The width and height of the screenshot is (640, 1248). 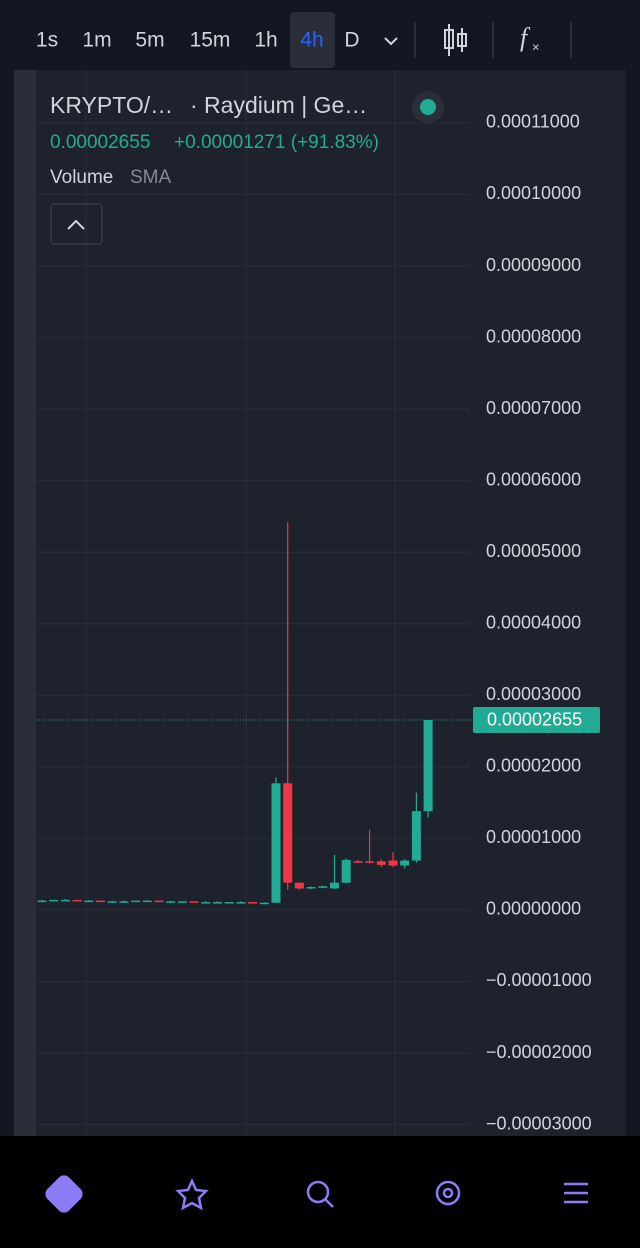 What do you see at coordinates (539, 980) in the screenshot?
I see `y-tick-label: −0.00001000` at bounding box center [539, 980].